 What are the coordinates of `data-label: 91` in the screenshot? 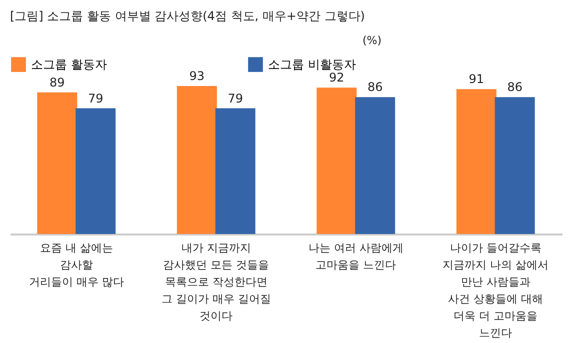 It's located at (476, 79).